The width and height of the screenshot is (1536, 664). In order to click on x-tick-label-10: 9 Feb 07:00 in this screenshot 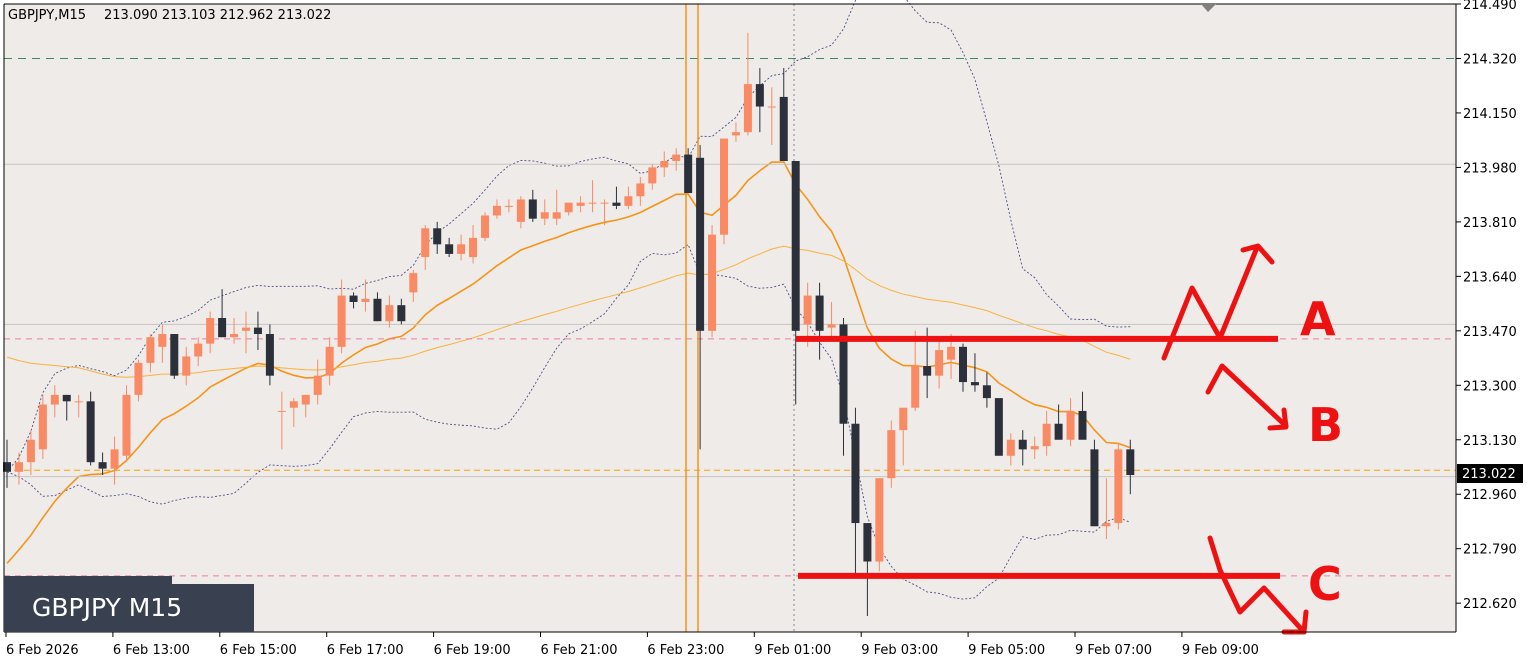, I will do `click(1113, 650)`.